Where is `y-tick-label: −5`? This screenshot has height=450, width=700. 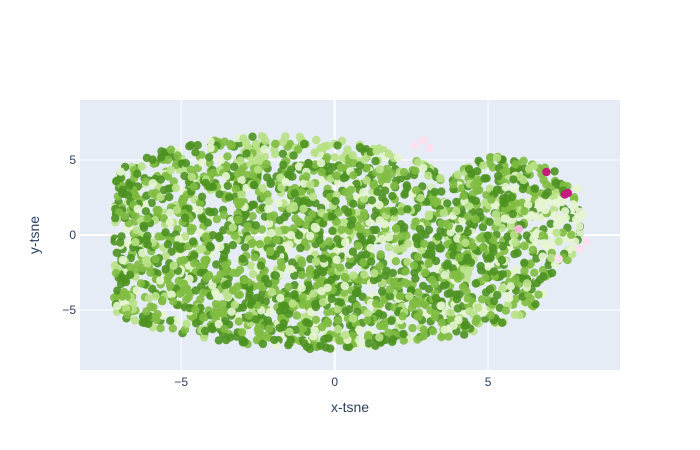
y-tick-label: −5 is located at coordinates (69, 310).